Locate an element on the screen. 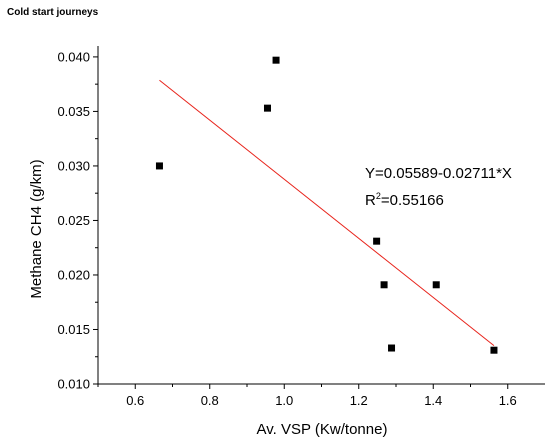 Image resolution: width=556 pixels, height=441 pixels. r-squared-value: =0.55166 is located at coordinates (412, 200).